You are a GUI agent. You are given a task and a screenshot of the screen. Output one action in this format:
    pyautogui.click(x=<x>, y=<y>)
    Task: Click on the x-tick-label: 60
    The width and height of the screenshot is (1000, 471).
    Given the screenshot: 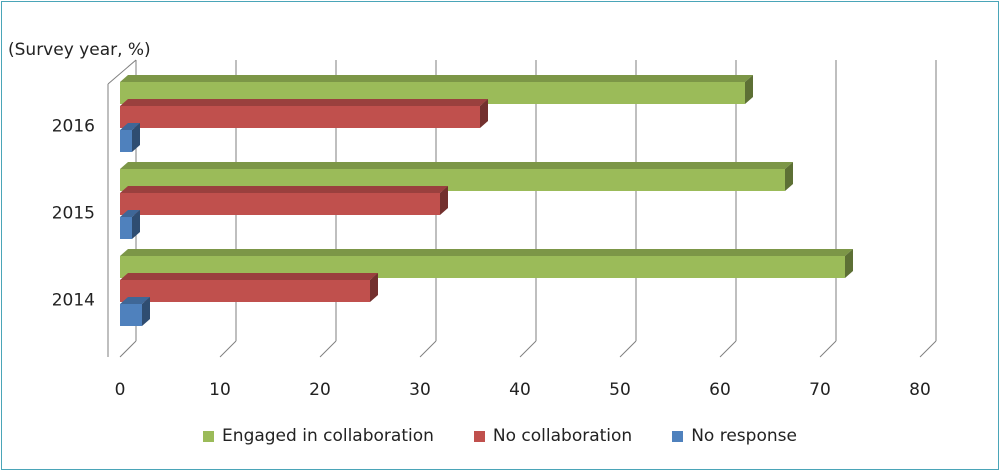 What is the action you would take?
    pyautogui.click(x=720, y=390)
    